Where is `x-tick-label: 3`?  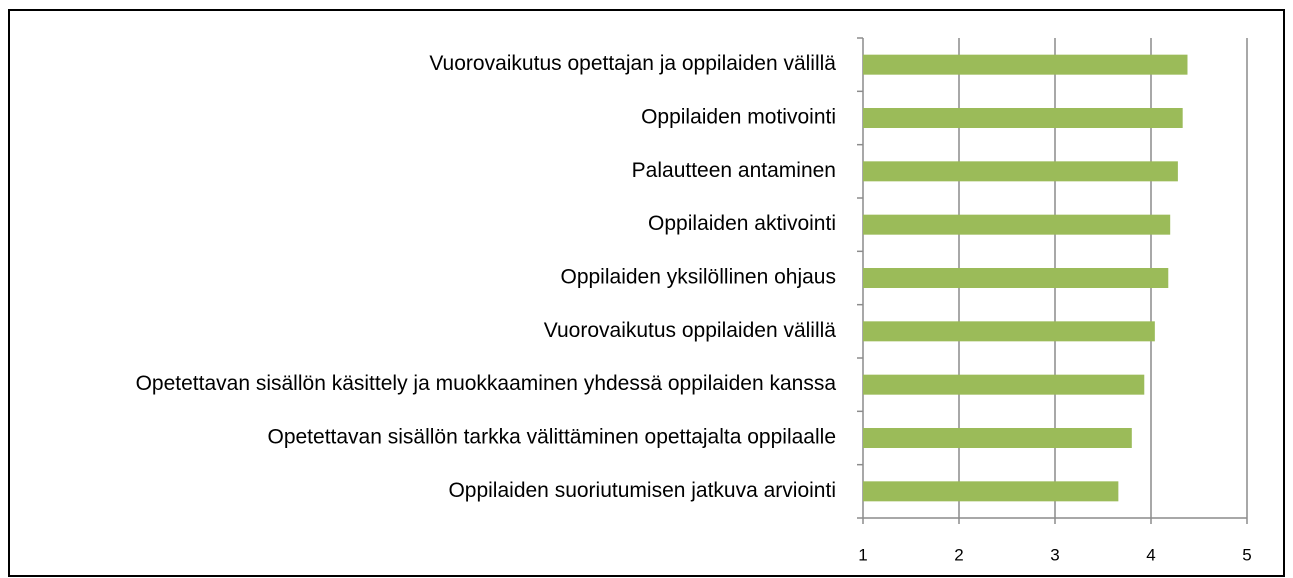
x-tick-label: 3 is located at coordinates (1054, 554).